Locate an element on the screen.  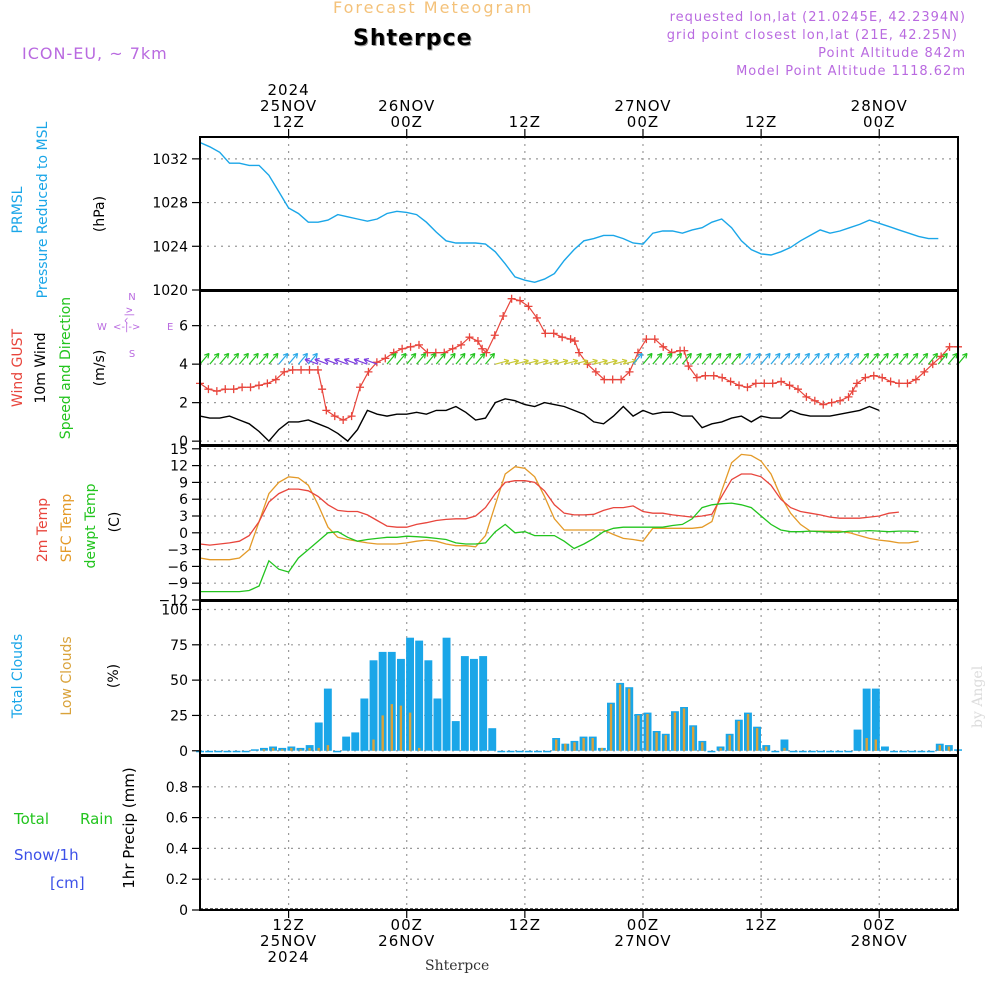
y-tick-label: 1032 is located at coordinates (170, 160).